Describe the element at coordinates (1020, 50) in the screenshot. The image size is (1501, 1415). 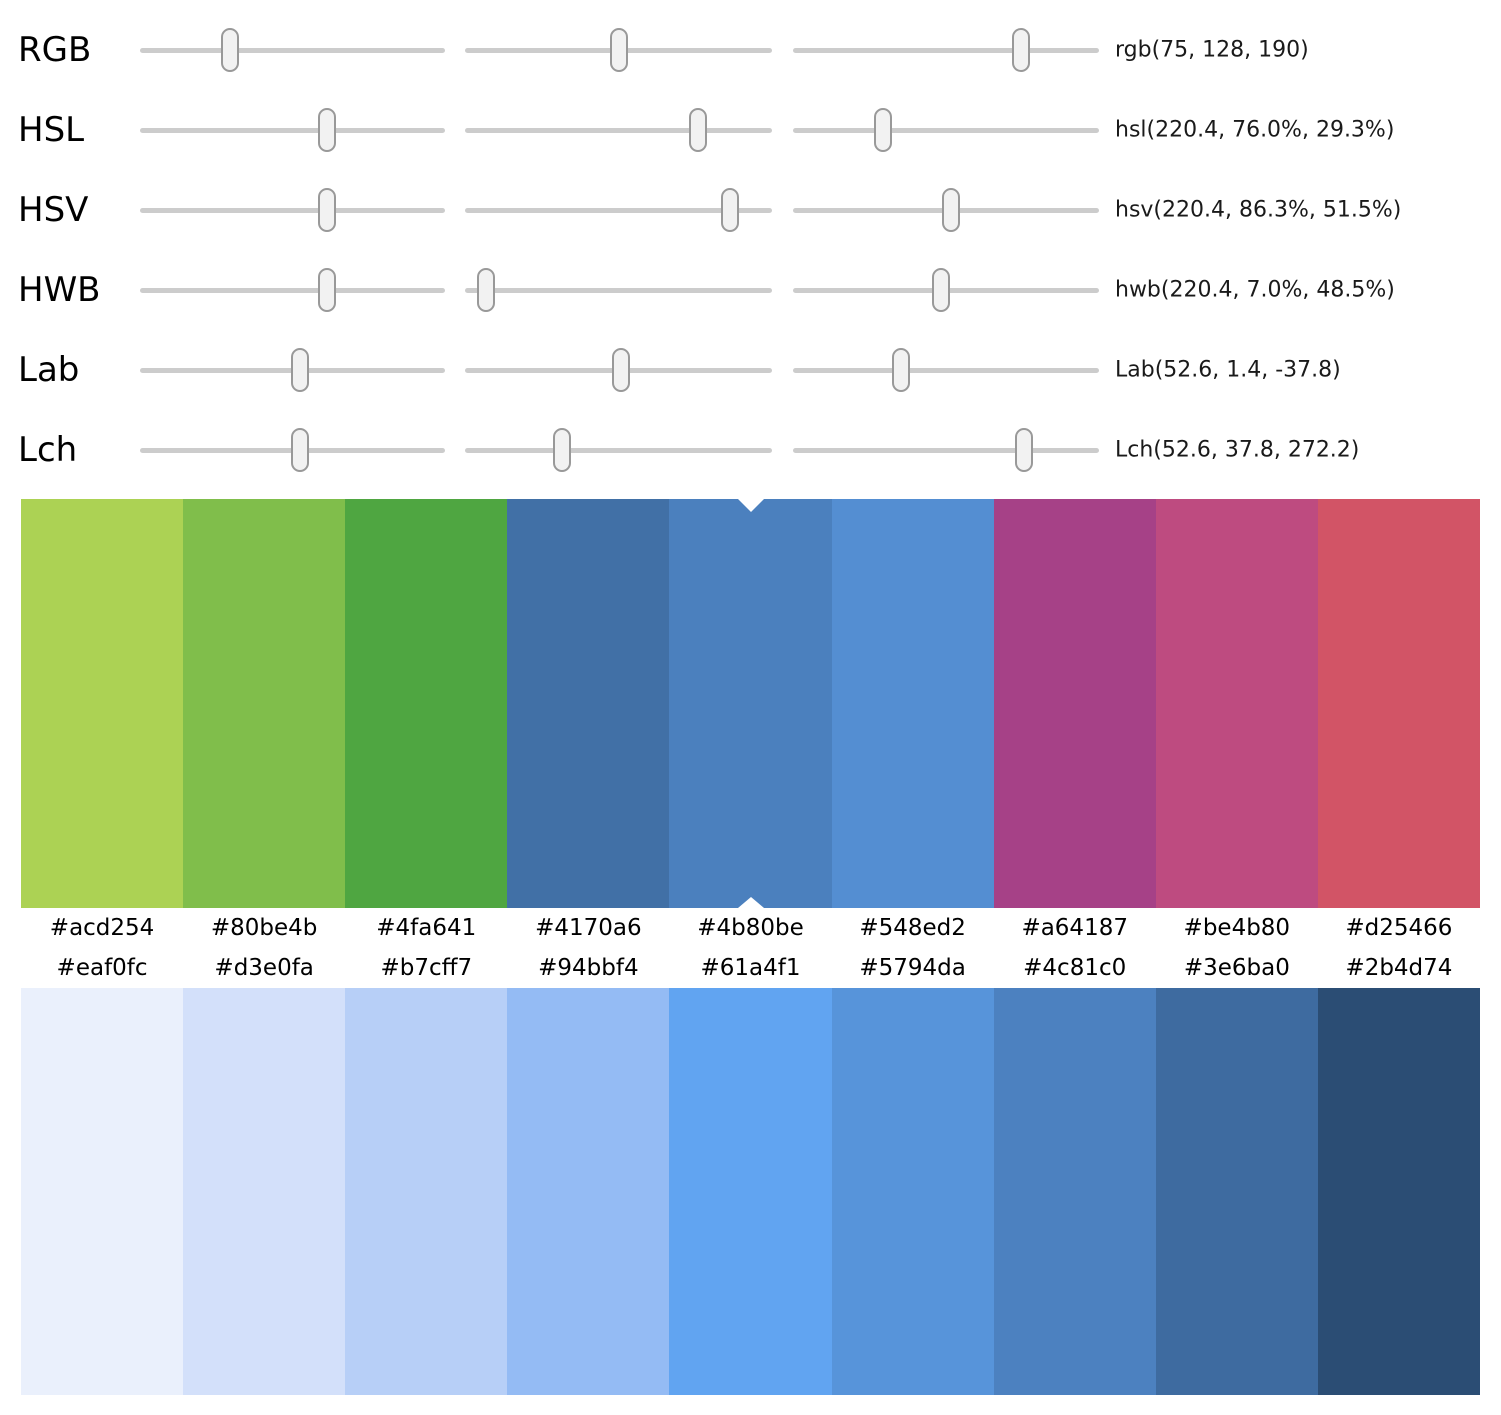
I see `rgb-slider-3-thumb` at that location.